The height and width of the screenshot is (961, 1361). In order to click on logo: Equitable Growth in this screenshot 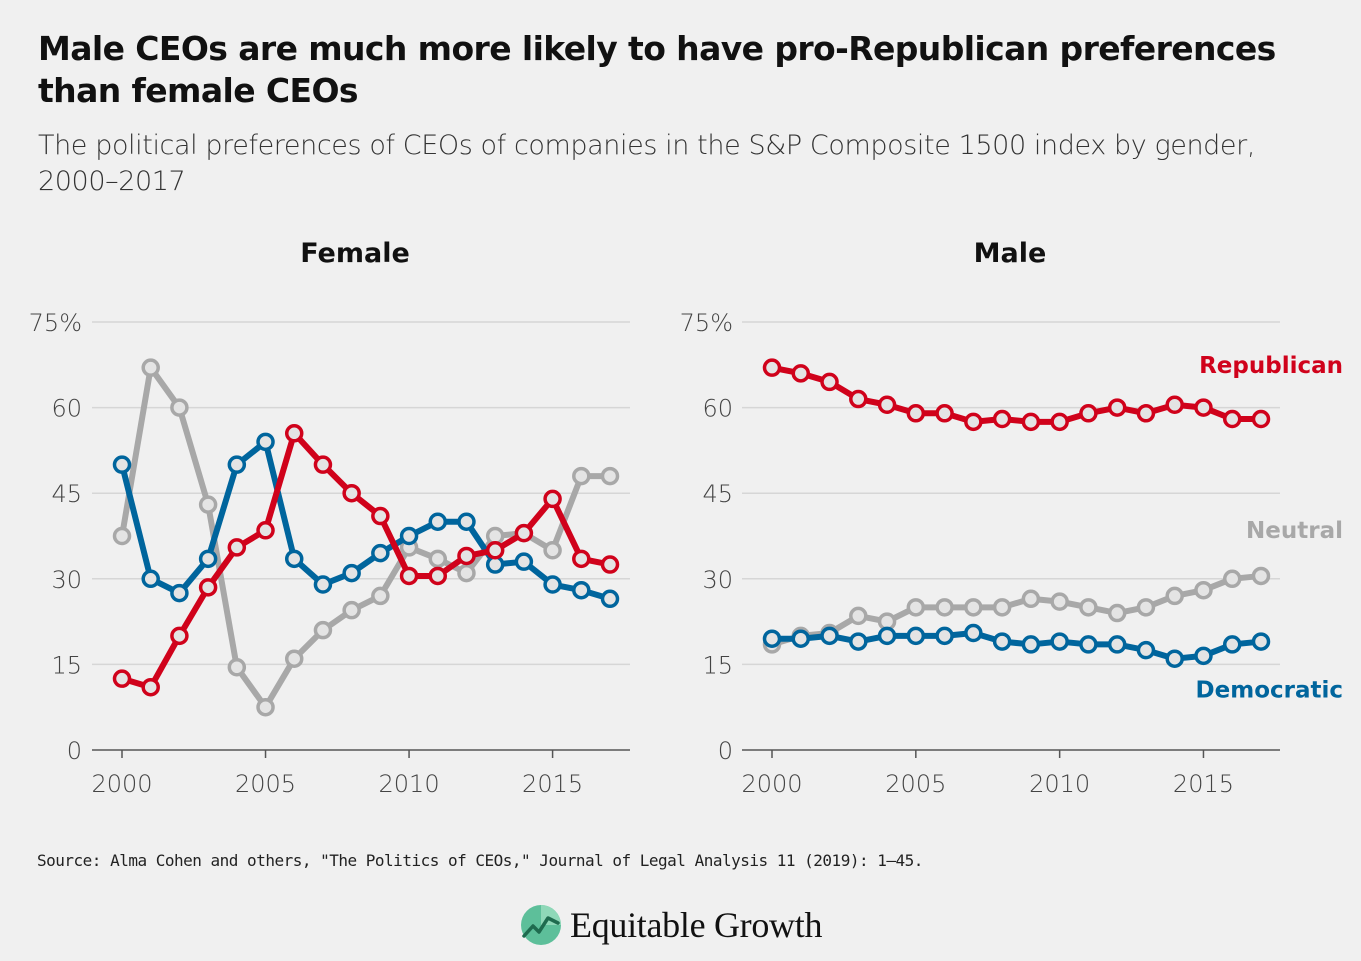, I will do `click(671, 925)`.